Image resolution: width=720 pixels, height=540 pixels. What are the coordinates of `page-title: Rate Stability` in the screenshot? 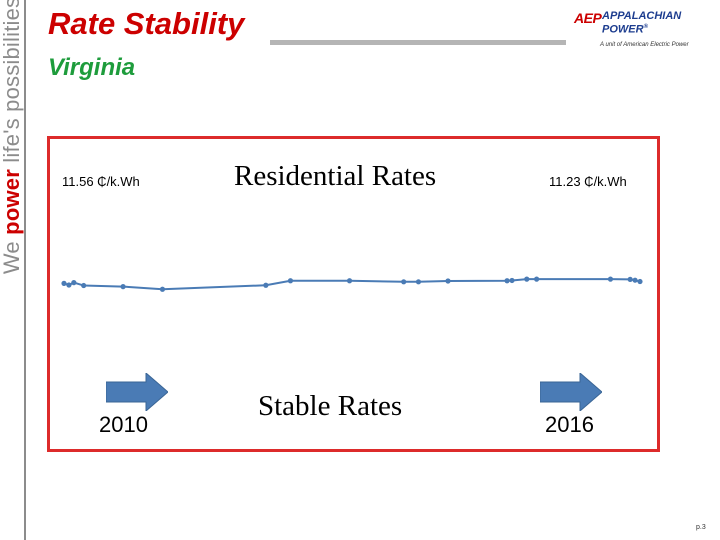 It's located at (146, 23).